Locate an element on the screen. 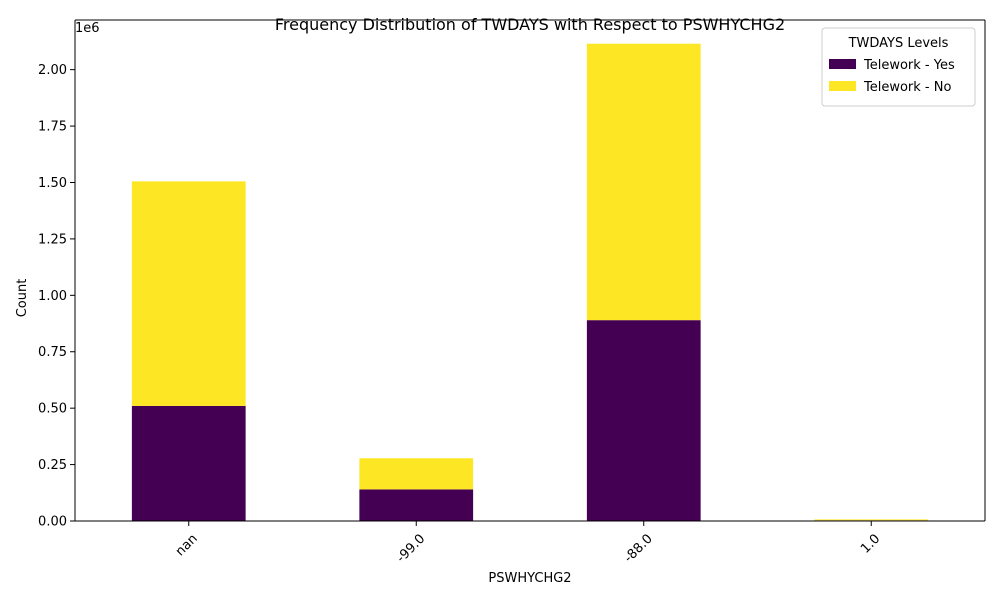  y-tick-label: 0.00 is located at coordinates (52, 522).